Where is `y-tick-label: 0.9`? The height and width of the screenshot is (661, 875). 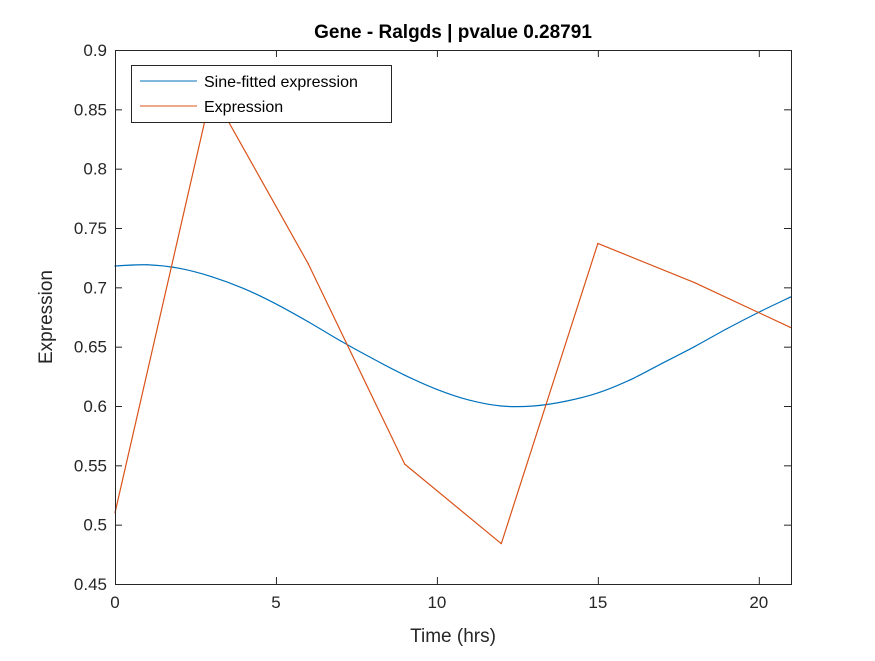 y-tick-label: 0.9 is located at coordinates (95, 50).